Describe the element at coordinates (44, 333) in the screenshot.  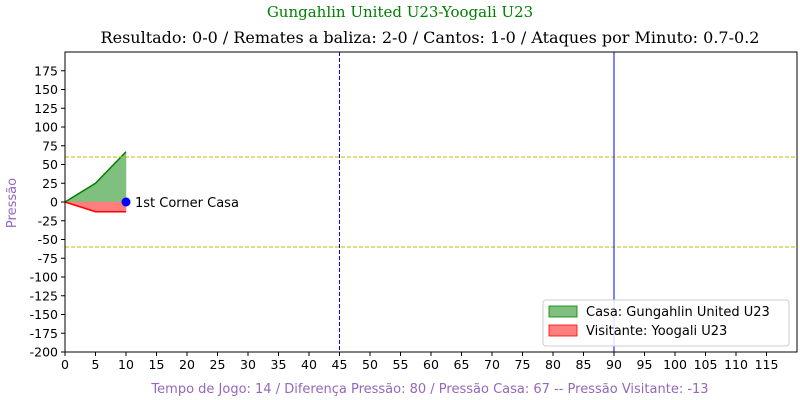
I see `y-tick-label-1: -175` at that location.